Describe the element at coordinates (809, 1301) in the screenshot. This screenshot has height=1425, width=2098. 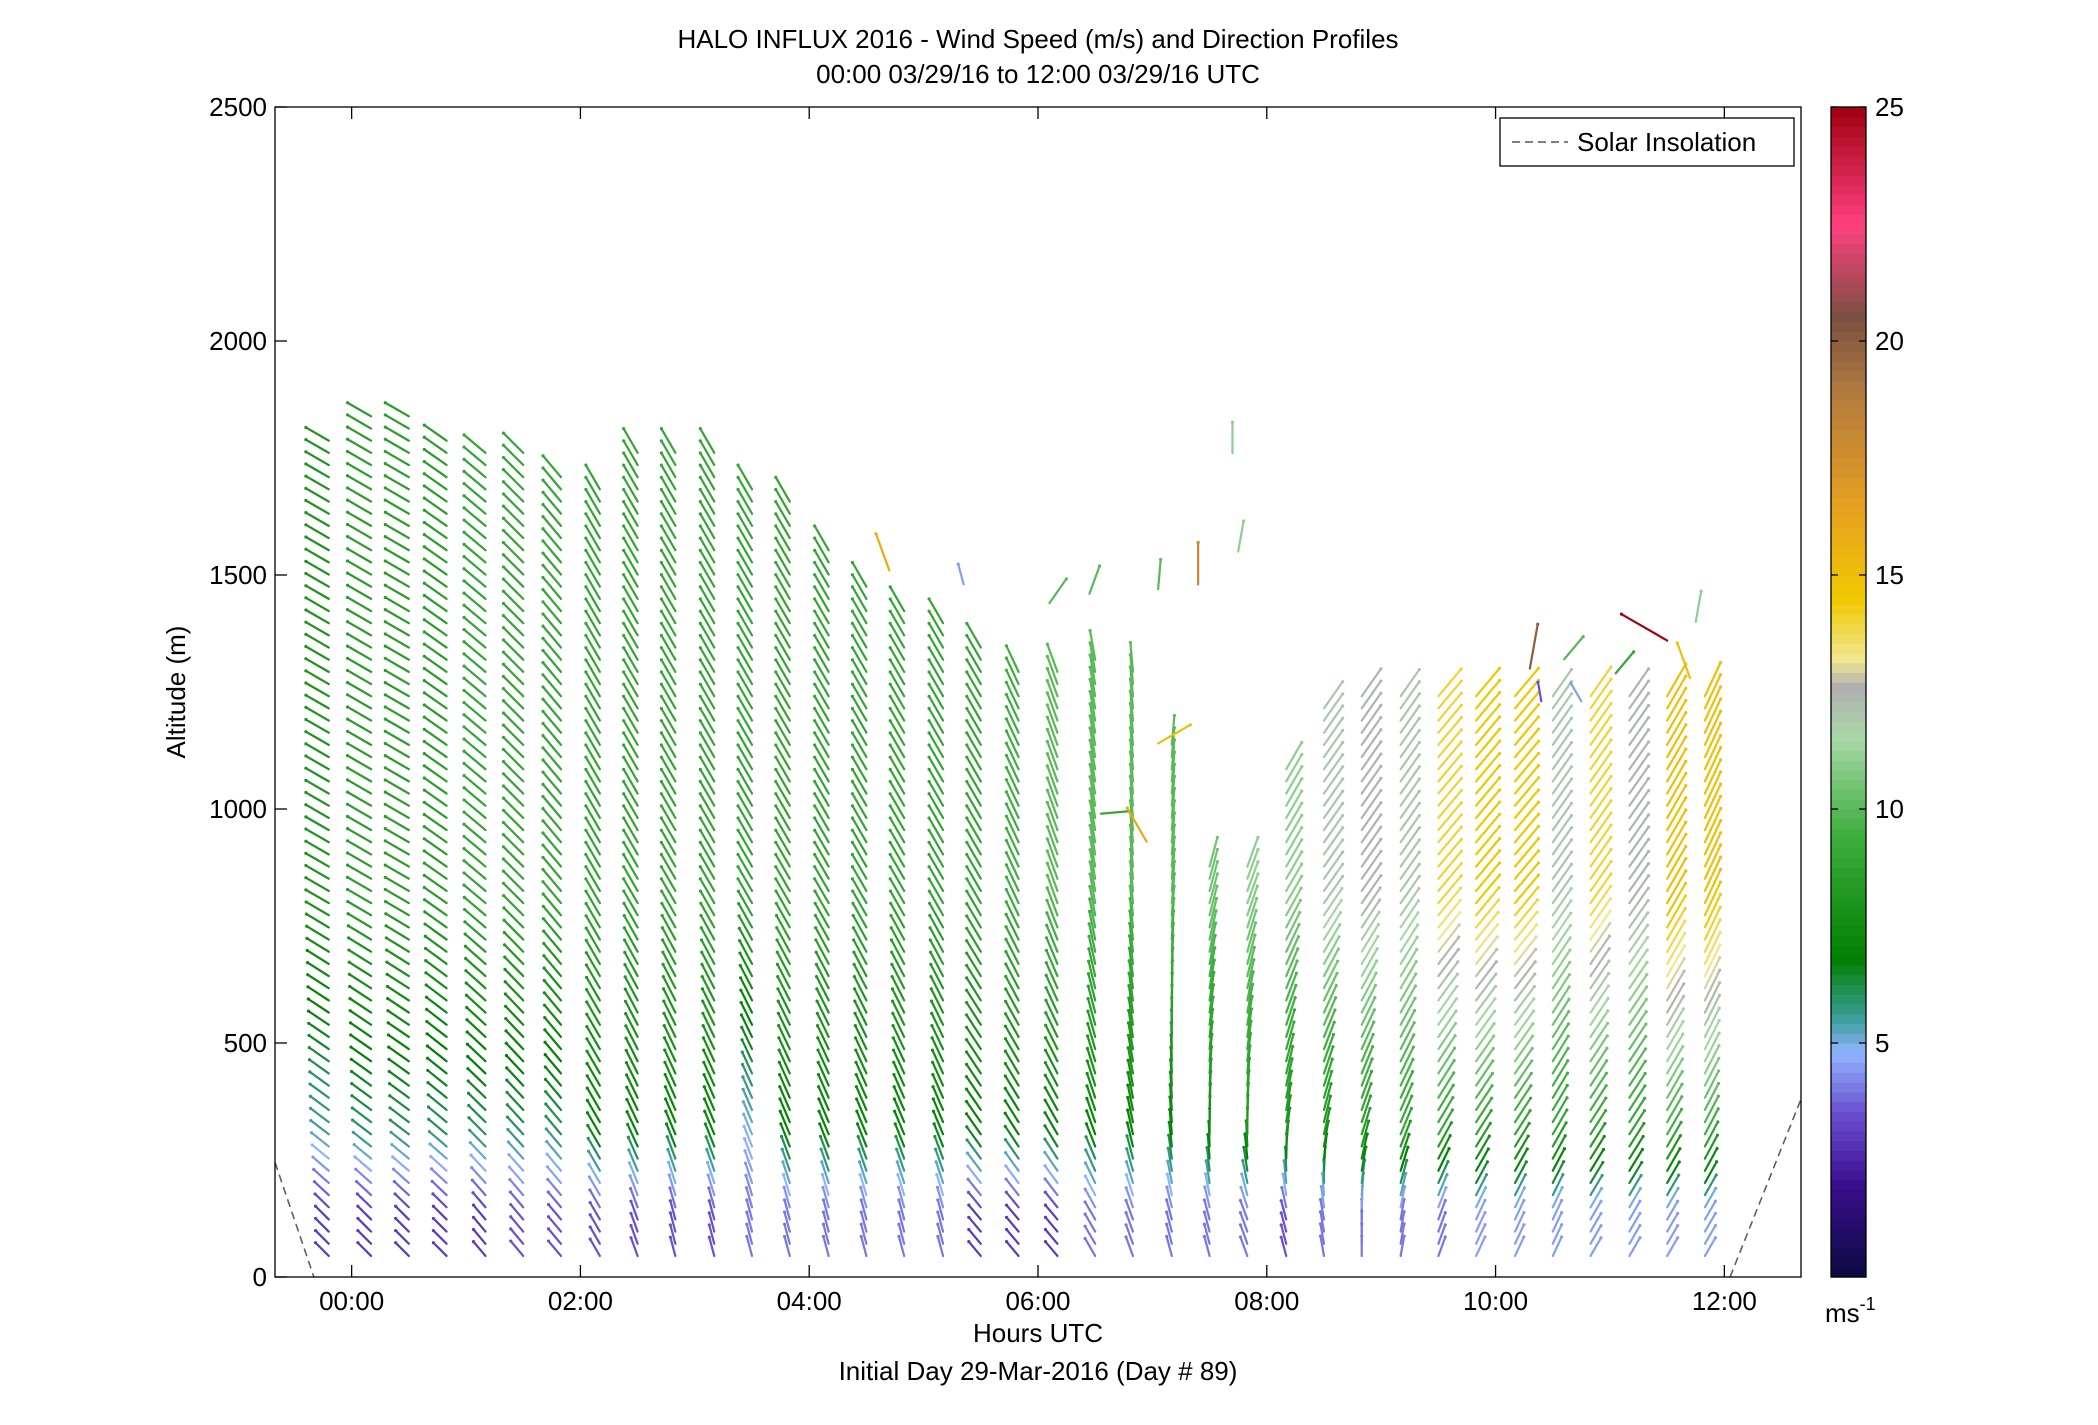
I see `x-tick-label: 04:00` at that location.